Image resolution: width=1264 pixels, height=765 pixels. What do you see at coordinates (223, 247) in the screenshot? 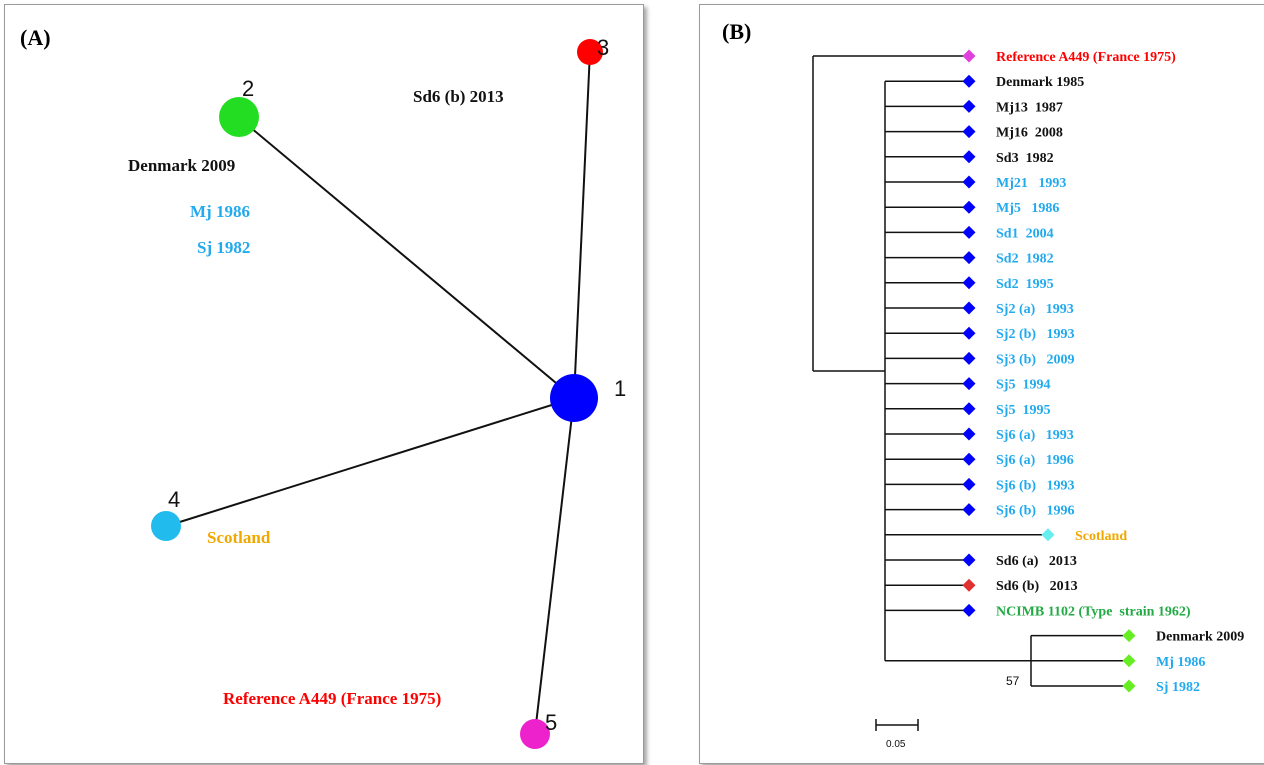
I see `label-sj-1982: Sj 1982` at bounding box center [223, 247].